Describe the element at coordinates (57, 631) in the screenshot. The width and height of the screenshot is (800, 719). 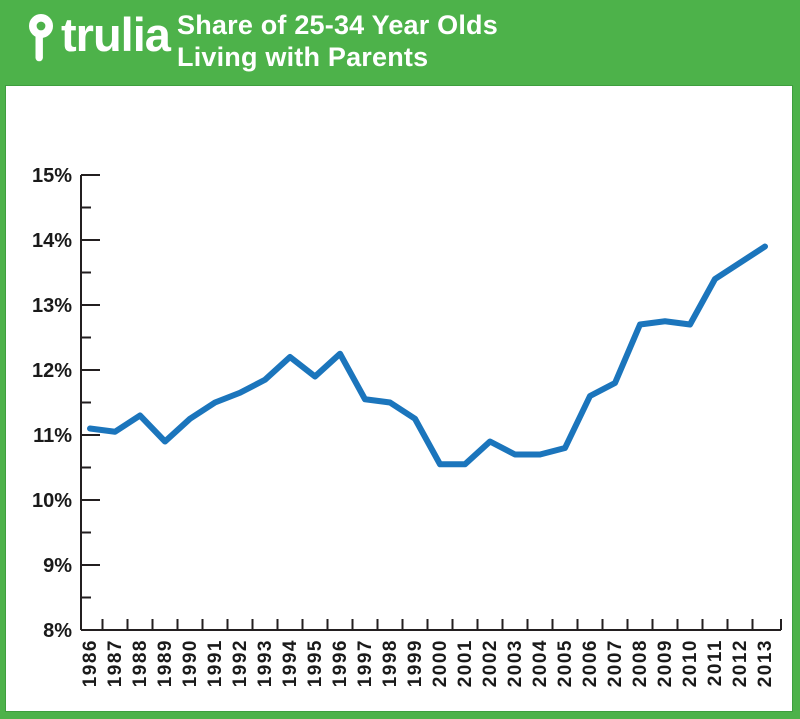
I see `y-tick-label: 8%` at that location.